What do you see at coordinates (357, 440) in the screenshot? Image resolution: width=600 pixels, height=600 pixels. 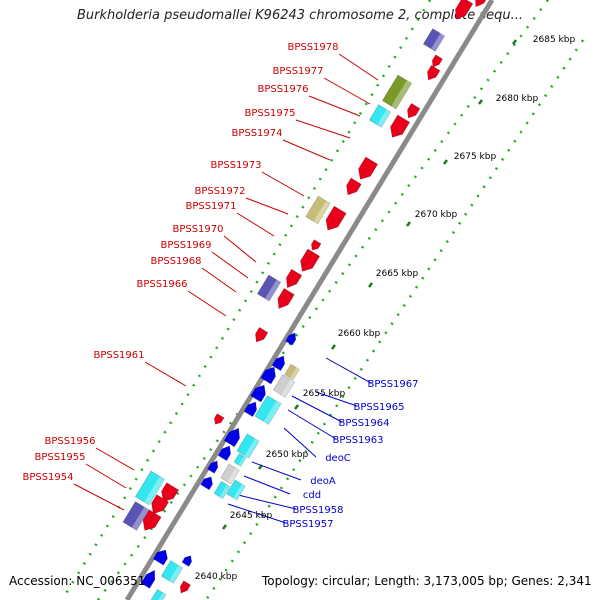 I see `gene-label-bpss1963: BPSS1963` at bounding box center [357, 440].